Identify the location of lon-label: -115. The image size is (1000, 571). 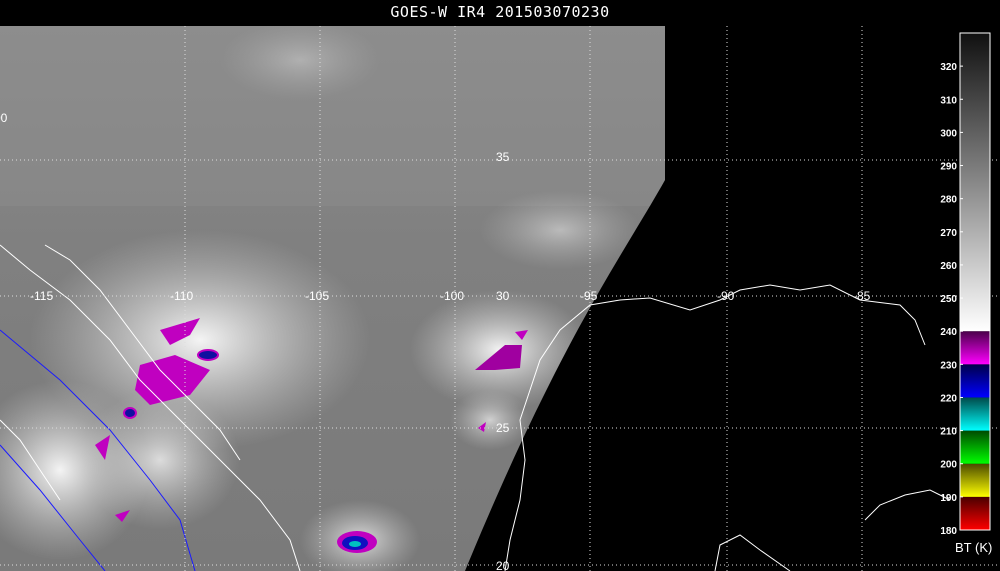
(41, 296).